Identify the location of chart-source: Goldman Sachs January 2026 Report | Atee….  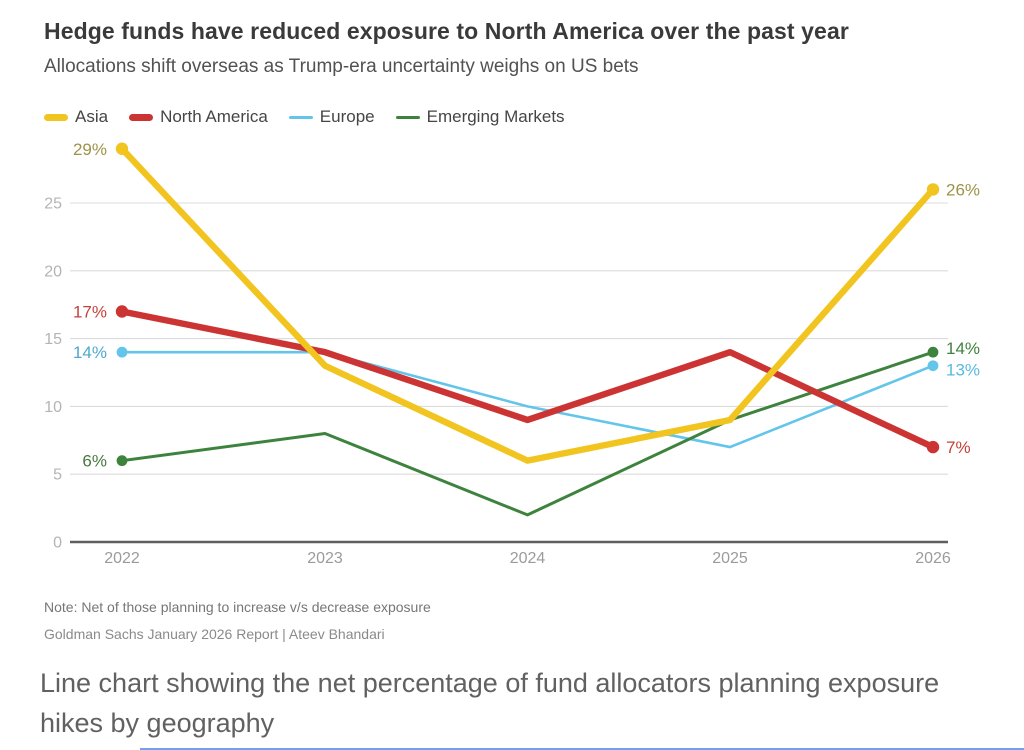
(214, 634).